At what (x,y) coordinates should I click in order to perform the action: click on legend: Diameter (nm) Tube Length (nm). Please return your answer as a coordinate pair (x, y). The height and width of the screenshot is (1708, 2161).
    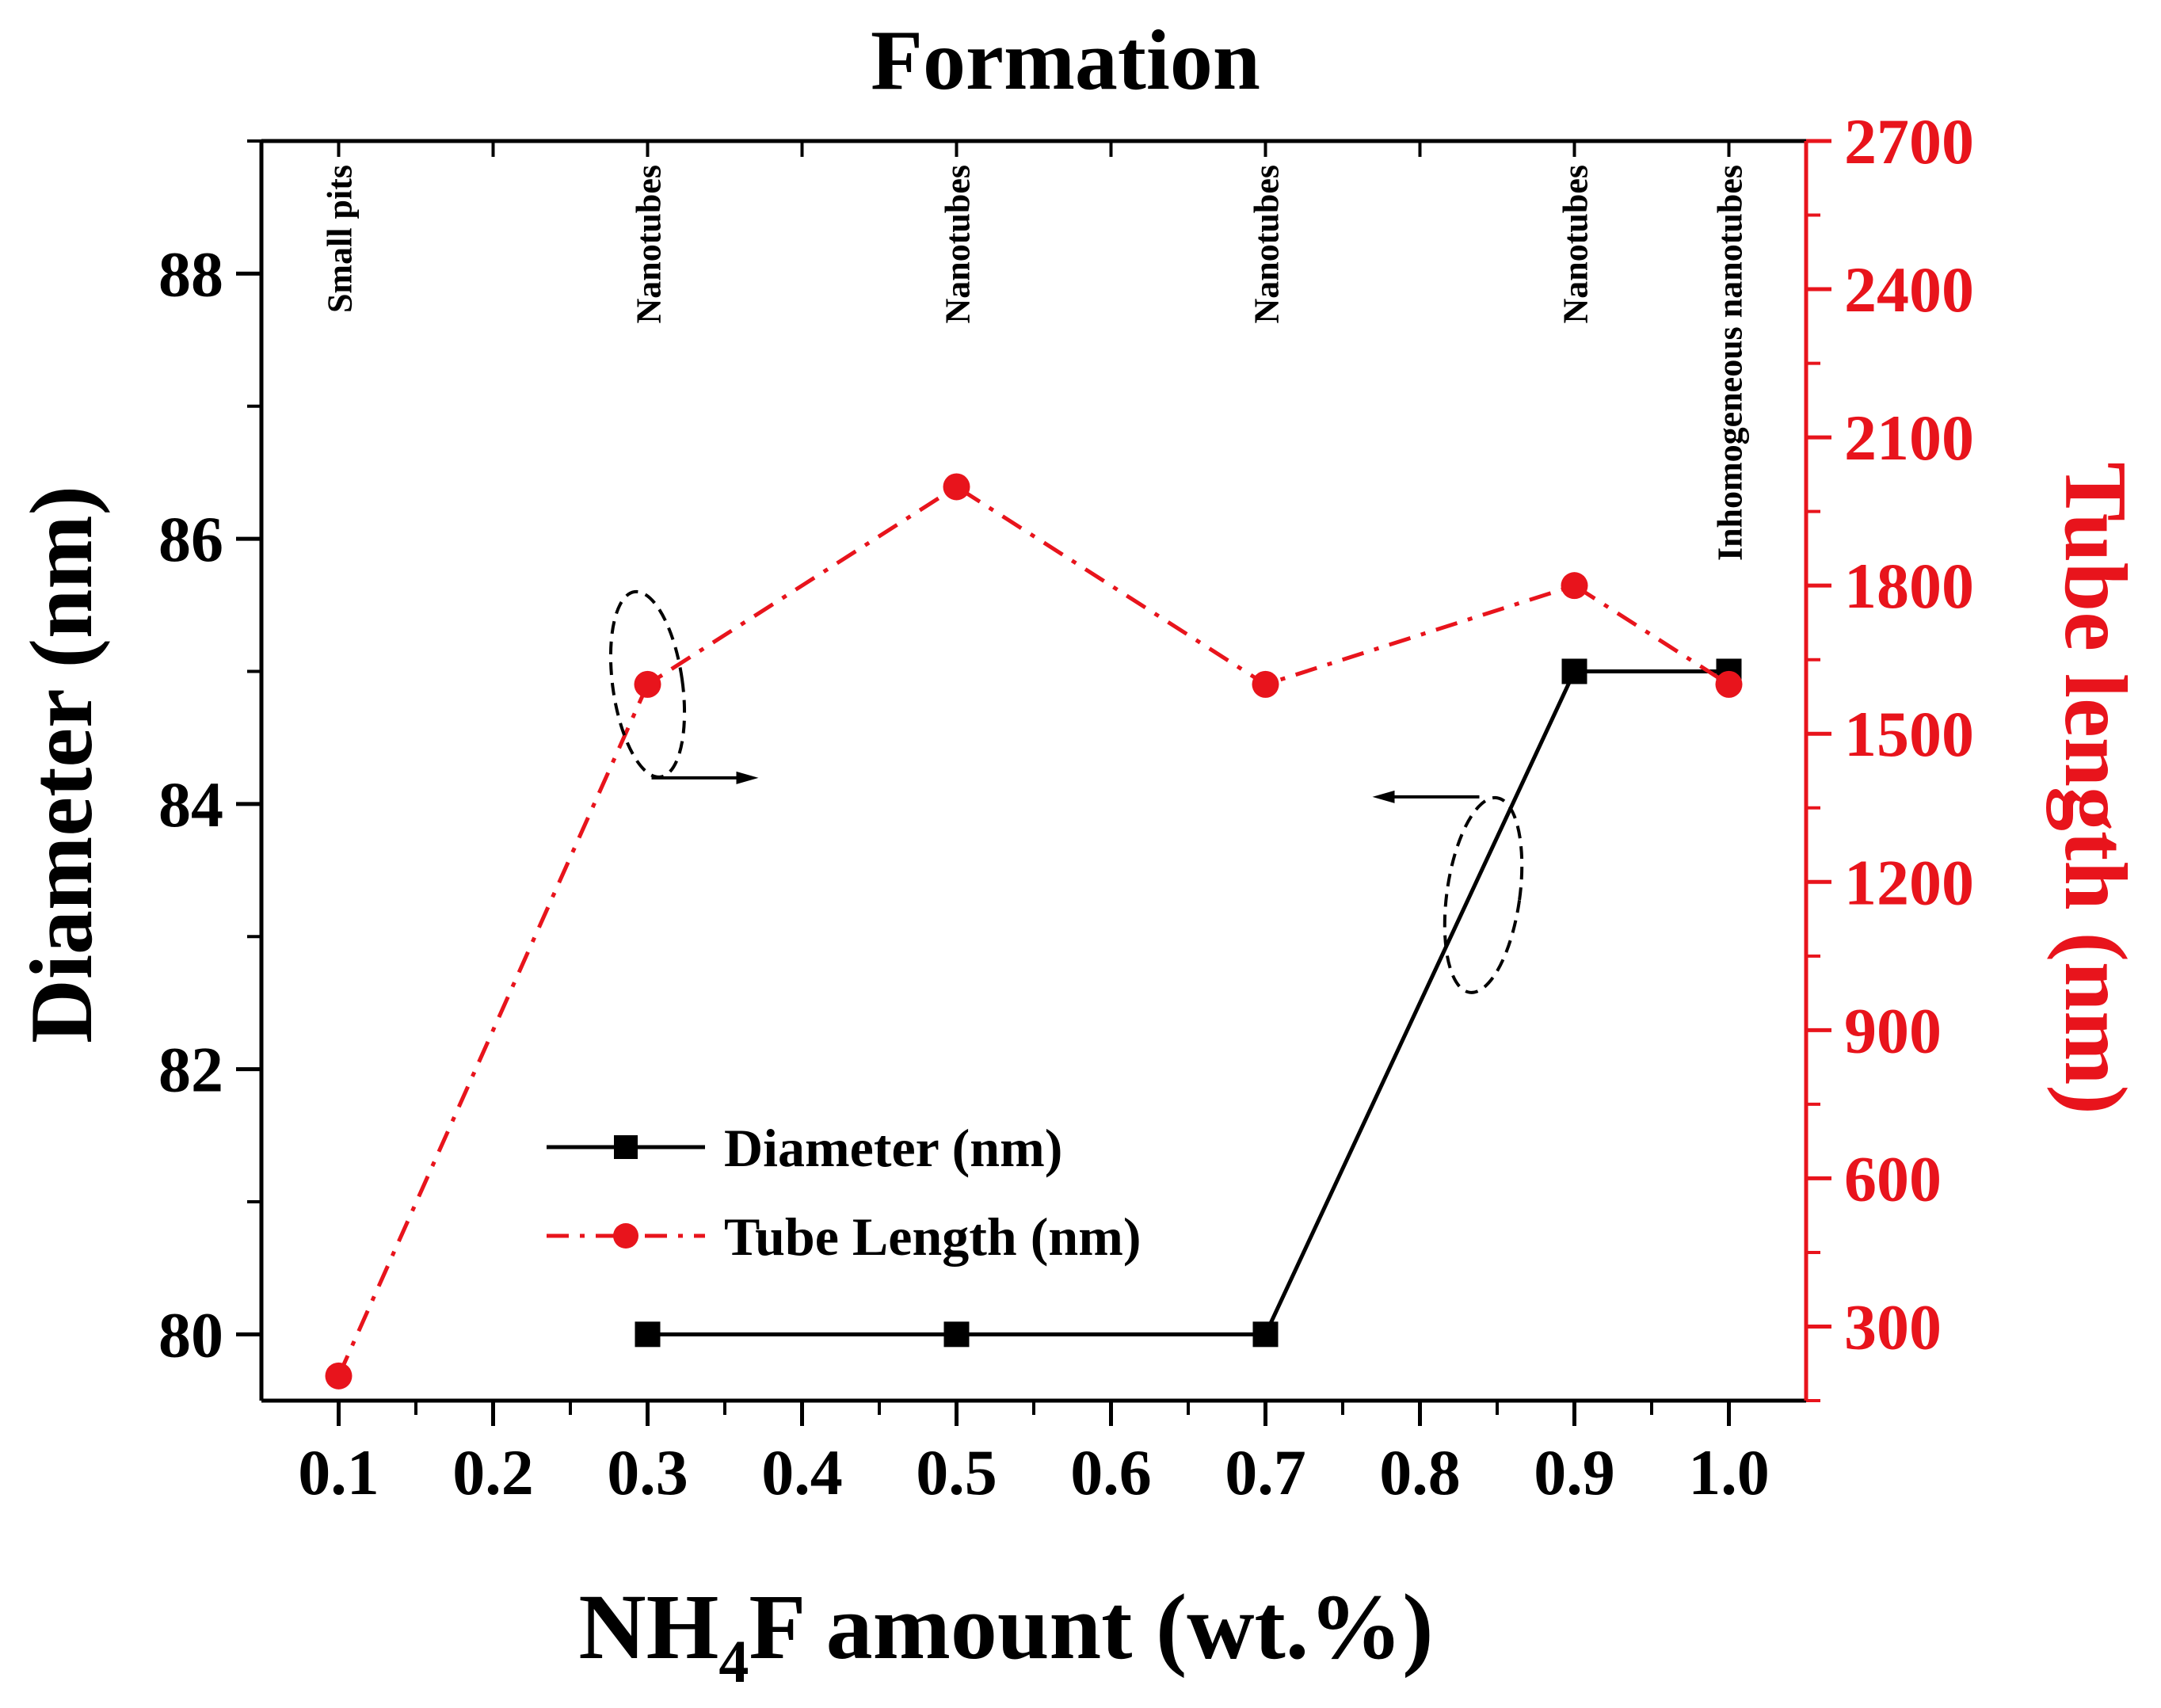
    Looking at the image, I should click on (844, 1192).